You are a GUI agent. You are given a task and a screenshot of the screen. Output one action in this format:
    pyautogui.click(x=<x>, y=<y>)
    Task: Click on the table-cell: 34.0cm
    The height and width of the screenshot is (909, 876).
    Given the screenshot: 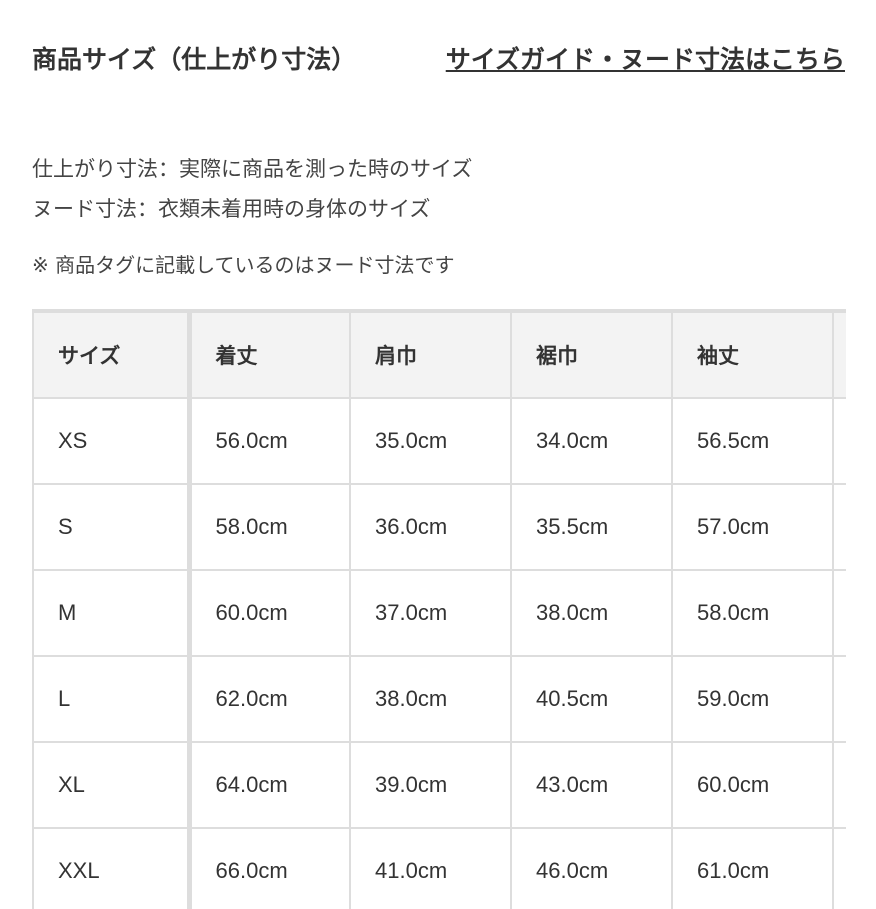 What is the action you would take?
    pyautogui.click(x=591, y=441)
    